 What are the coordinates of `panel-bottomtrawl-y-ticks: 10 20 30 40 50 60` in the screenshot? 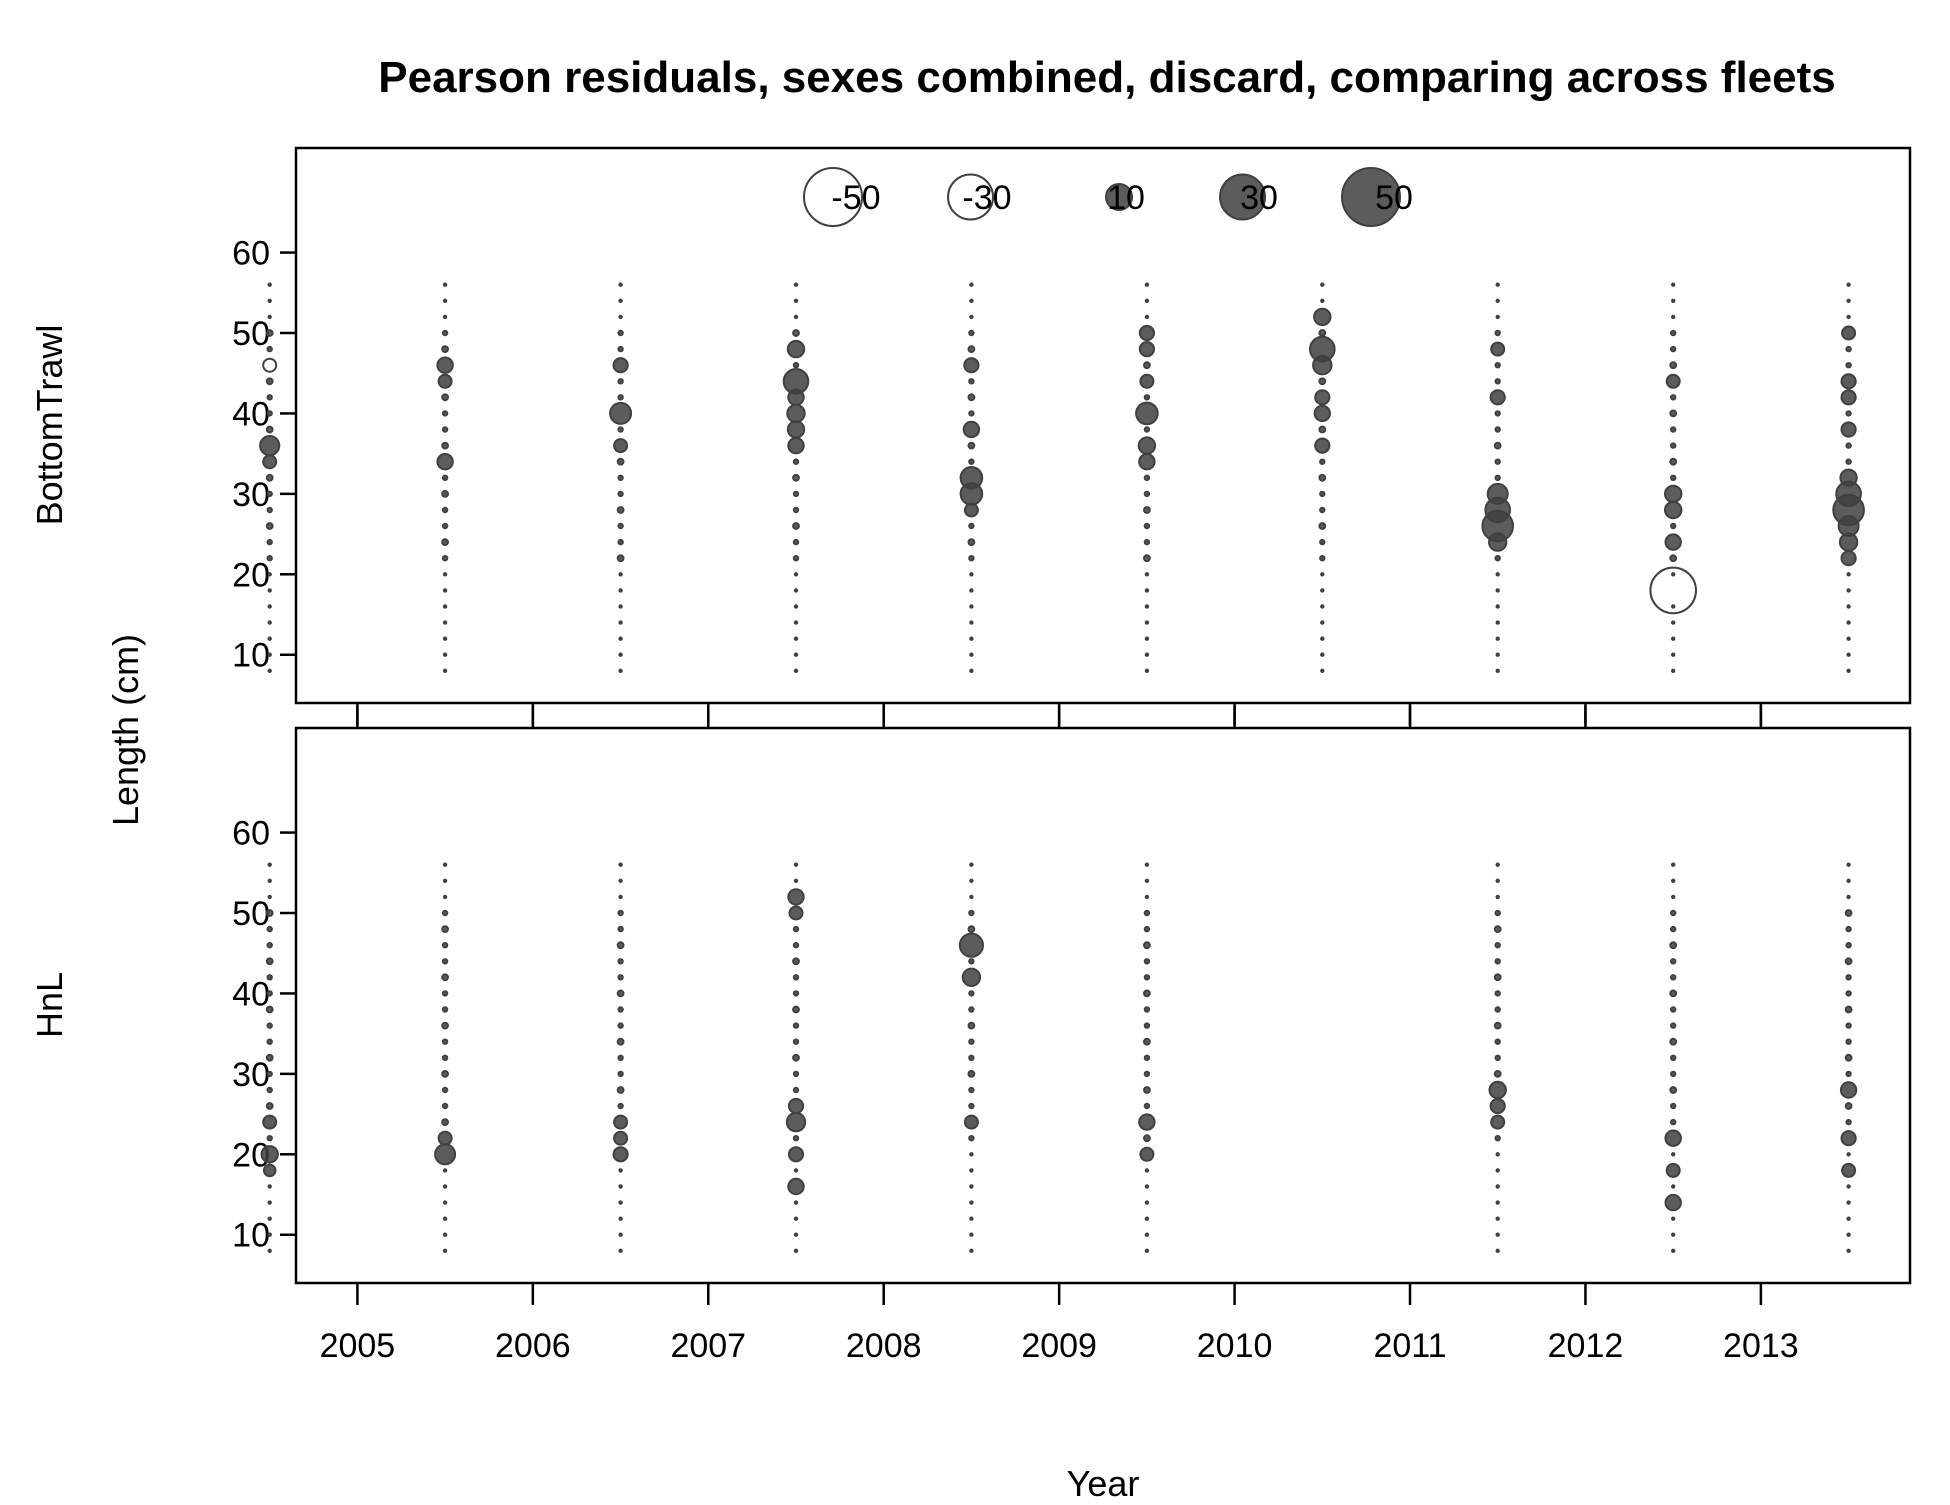 It's located at (264, 455).